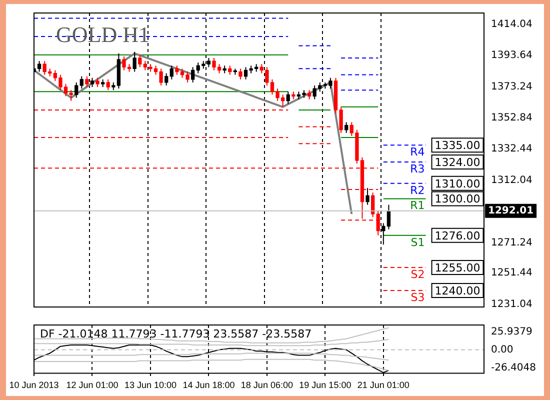  I want to click on data-label: 1276.00, so click(457, 235).